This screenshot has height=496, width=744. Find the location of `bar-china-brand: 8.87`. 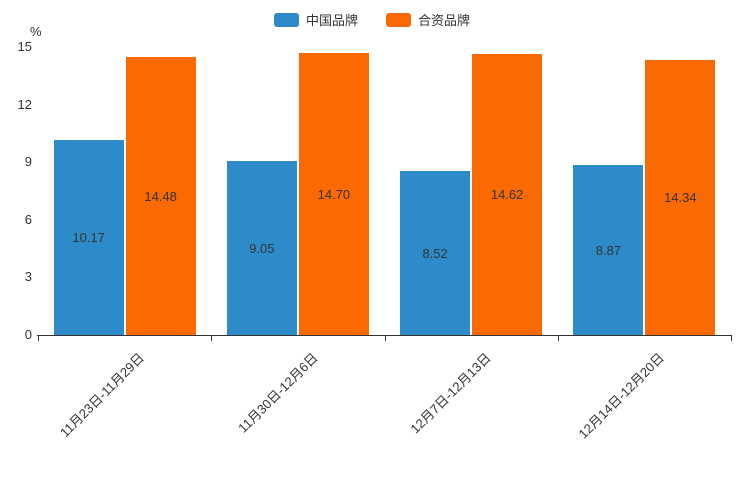

bar-china-brand: 8.87 is located at coordinates (608, 250).